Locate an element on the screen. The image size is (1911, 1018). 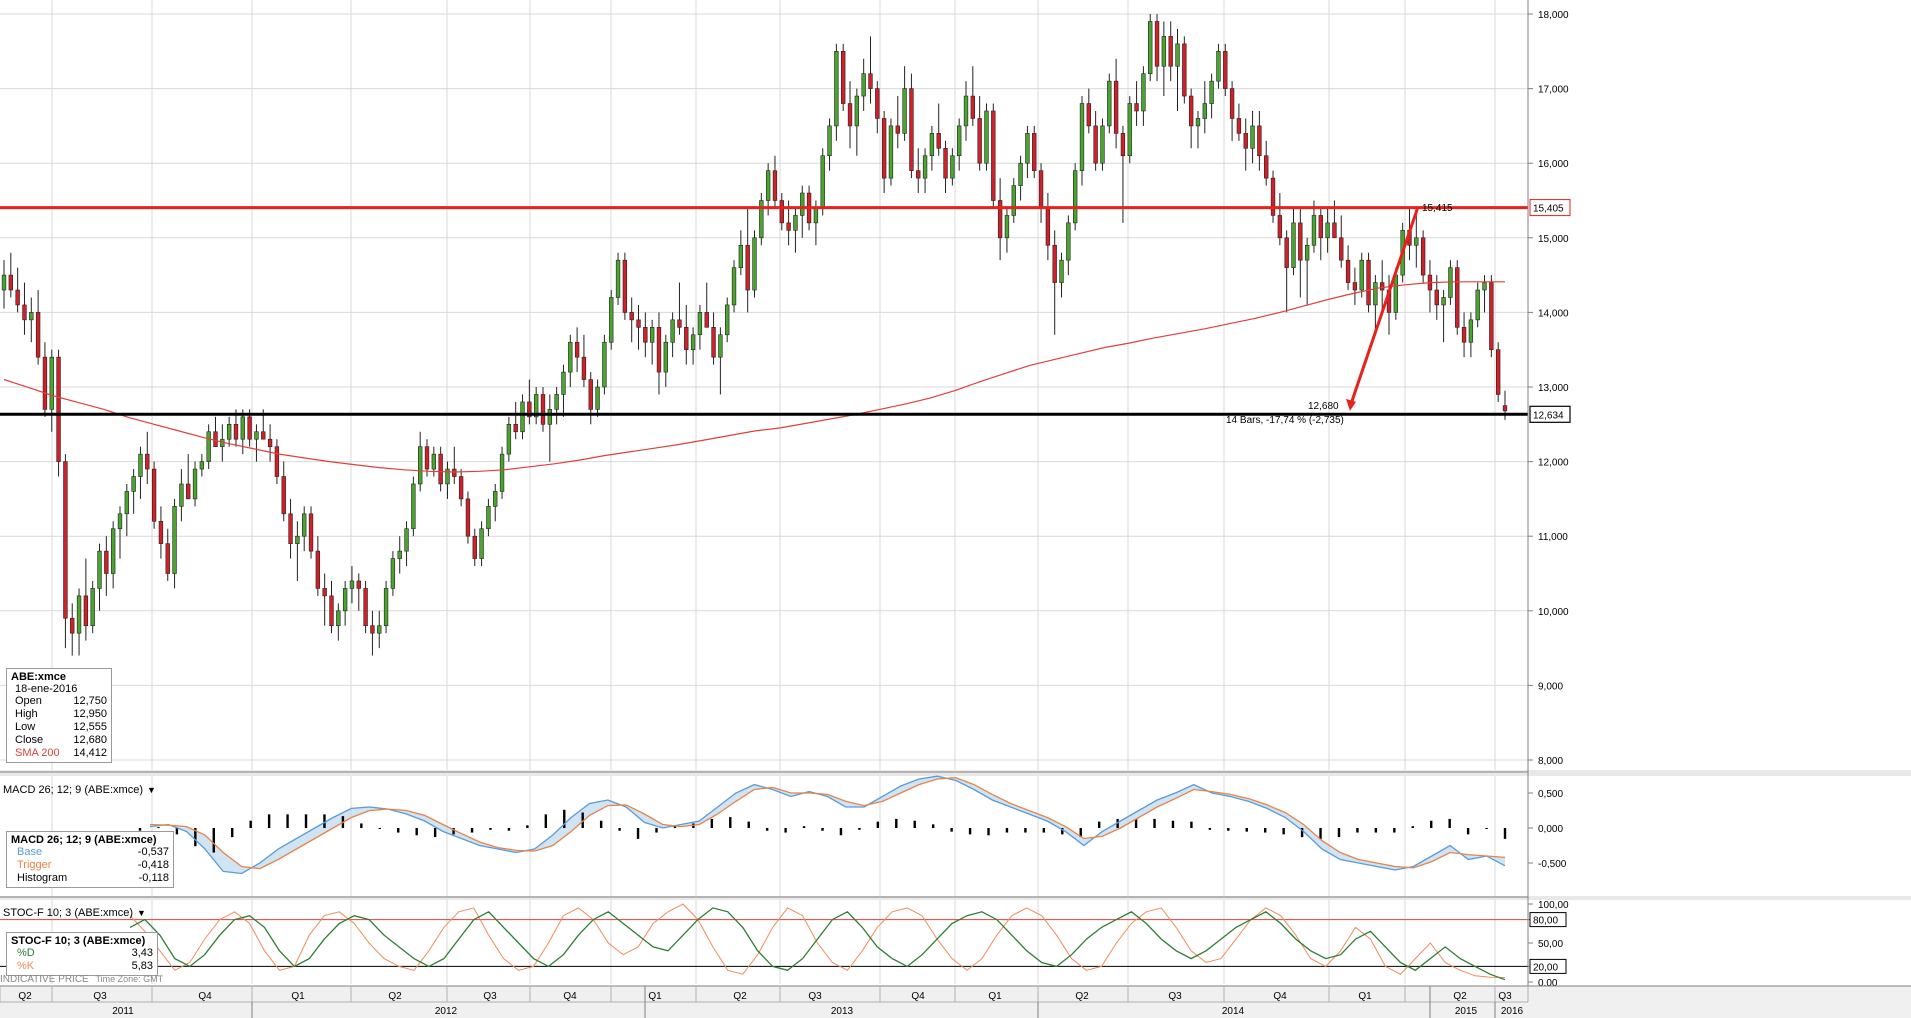
stoch-rows: %D 3,43 %K 5,83 is located at coordinates (82, 960).